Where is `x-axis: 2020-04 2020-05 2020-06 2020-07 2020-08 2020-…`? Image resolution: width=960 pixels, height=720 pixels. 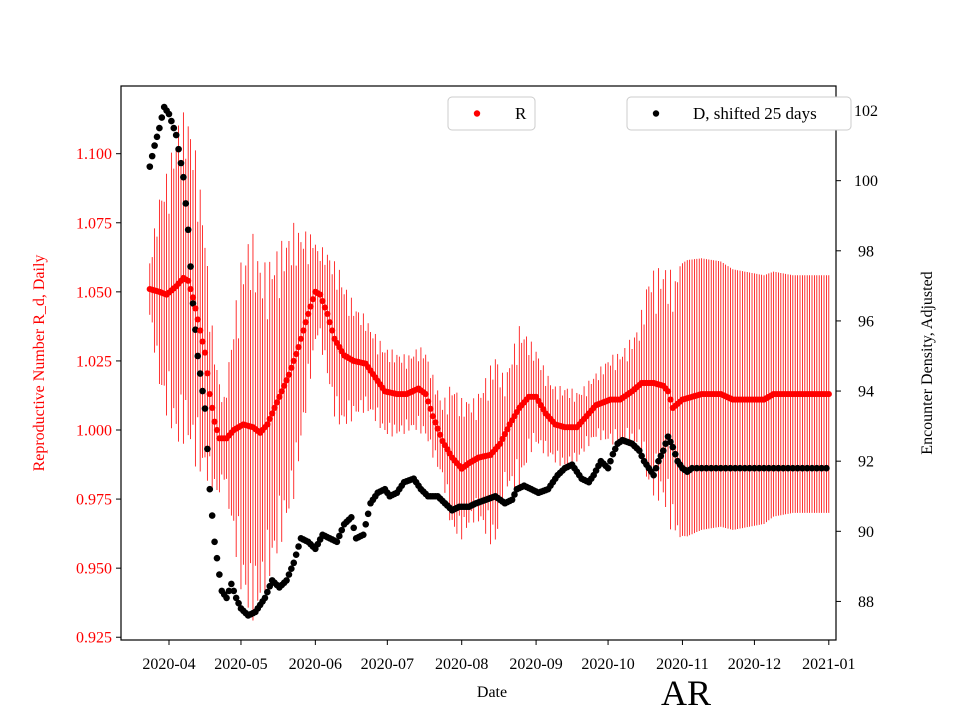 x-axis: 2020-04 2020-05 2020-06 2020-07 2020-08 2020-… is located at coordinates (498, 656).